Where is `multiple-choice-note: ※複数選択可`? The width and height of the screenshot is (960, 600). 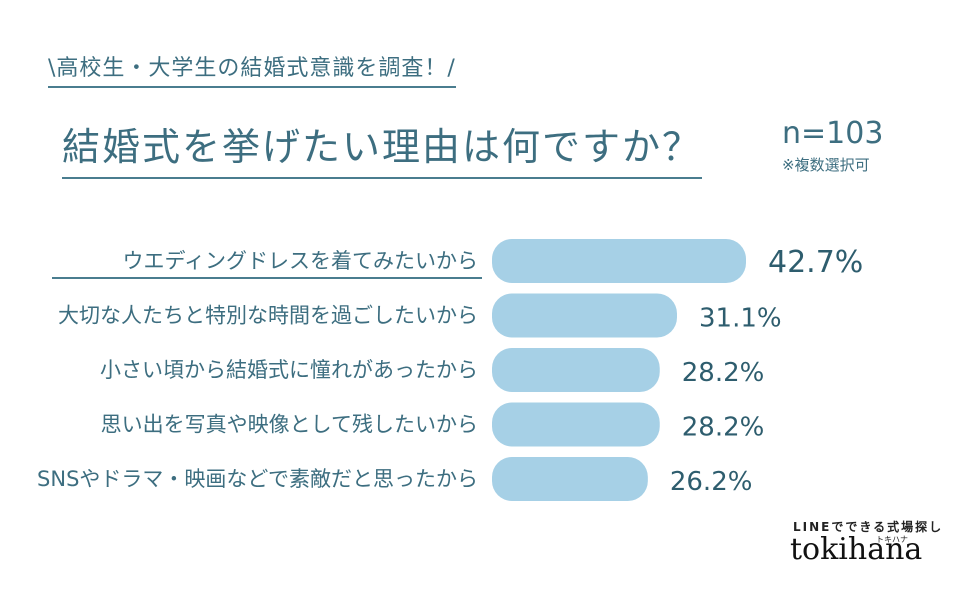
multiple-choice-note: ※複数選択可 is located at coordinates (826, 165).